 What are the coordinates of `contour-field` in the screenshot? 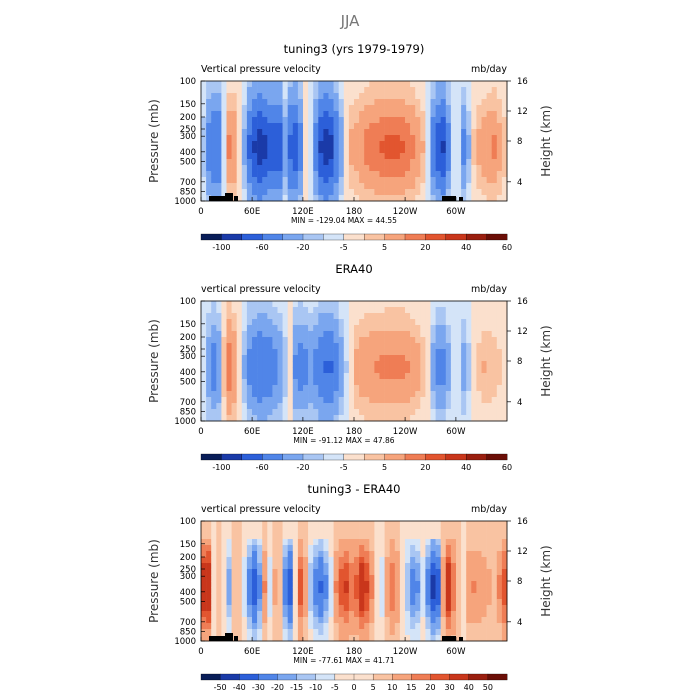 It's located at (354, 141).